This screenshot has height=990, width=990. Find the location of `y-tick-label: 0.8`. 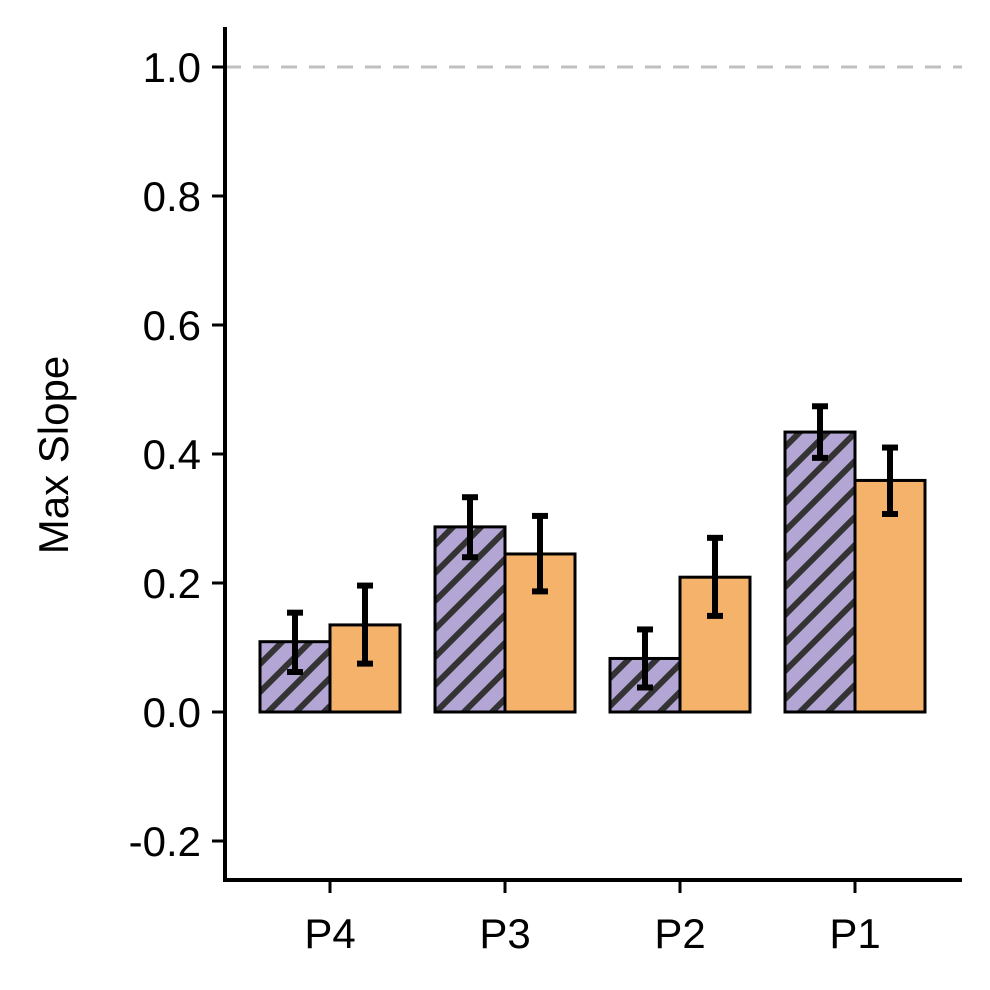

y-tick-label: 0.8 is located at coordinates (172, 196).